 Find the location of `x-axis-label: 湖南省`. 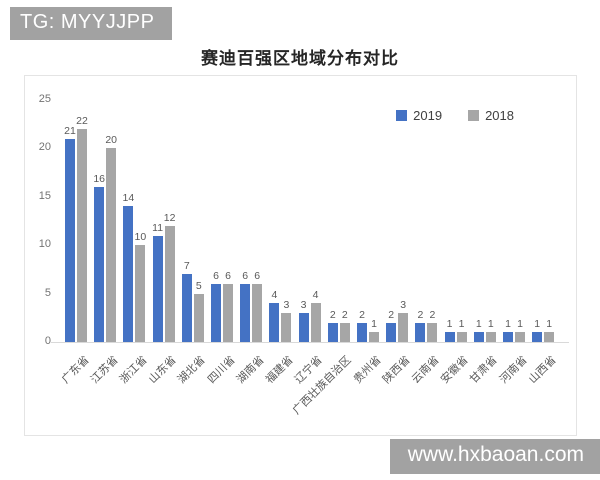

x-axis-label: 湖南省 is located at coordinates (250, 370).